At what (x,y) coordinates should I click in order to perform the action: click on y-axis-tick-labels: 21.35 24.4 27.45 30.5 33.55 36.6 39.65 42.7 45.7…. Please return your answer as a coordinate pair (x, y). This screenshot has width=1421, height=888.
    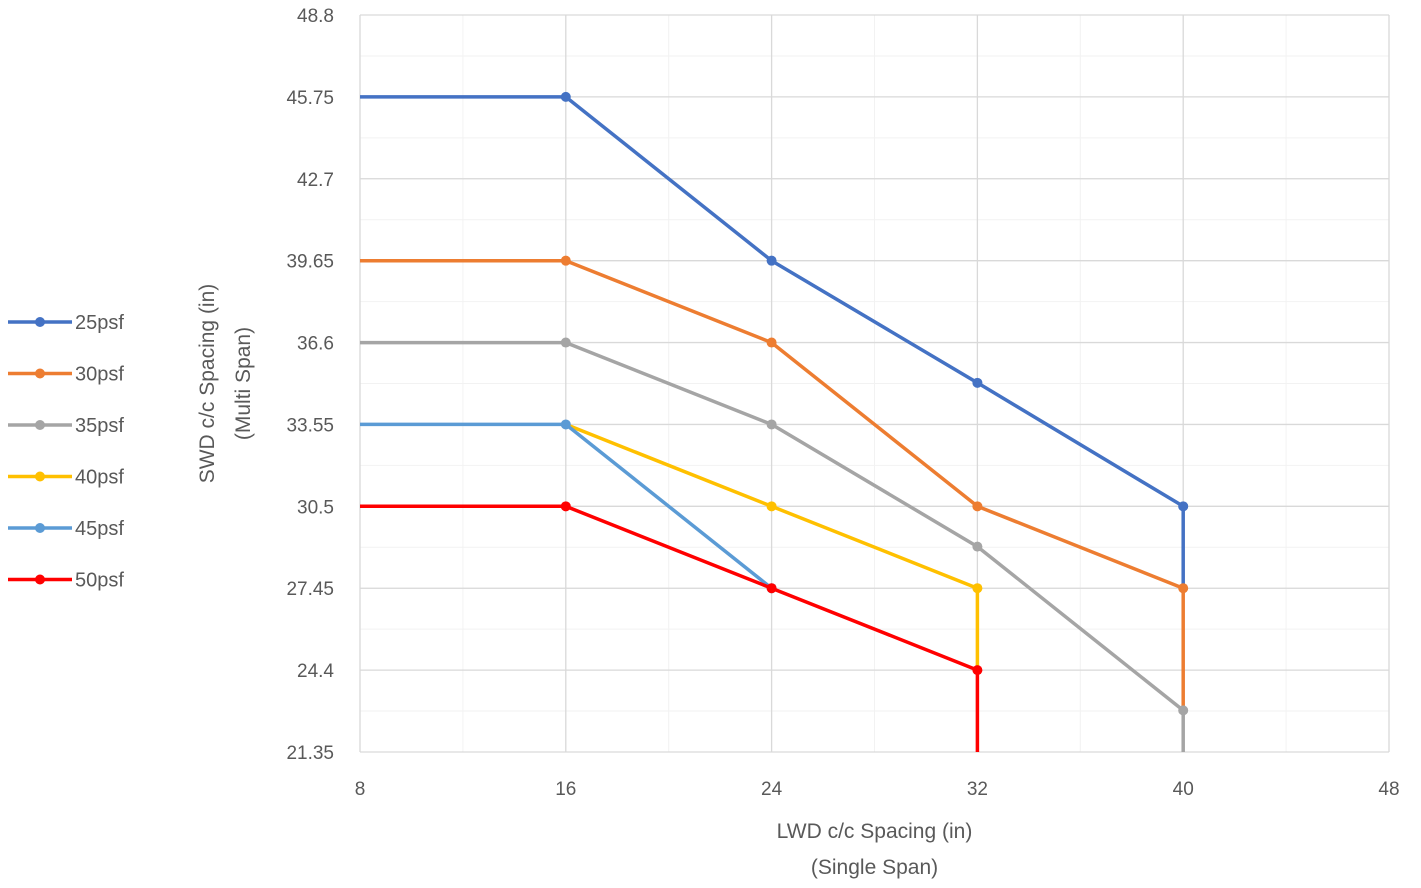
    Looking at the image, I should click on (310, 385).